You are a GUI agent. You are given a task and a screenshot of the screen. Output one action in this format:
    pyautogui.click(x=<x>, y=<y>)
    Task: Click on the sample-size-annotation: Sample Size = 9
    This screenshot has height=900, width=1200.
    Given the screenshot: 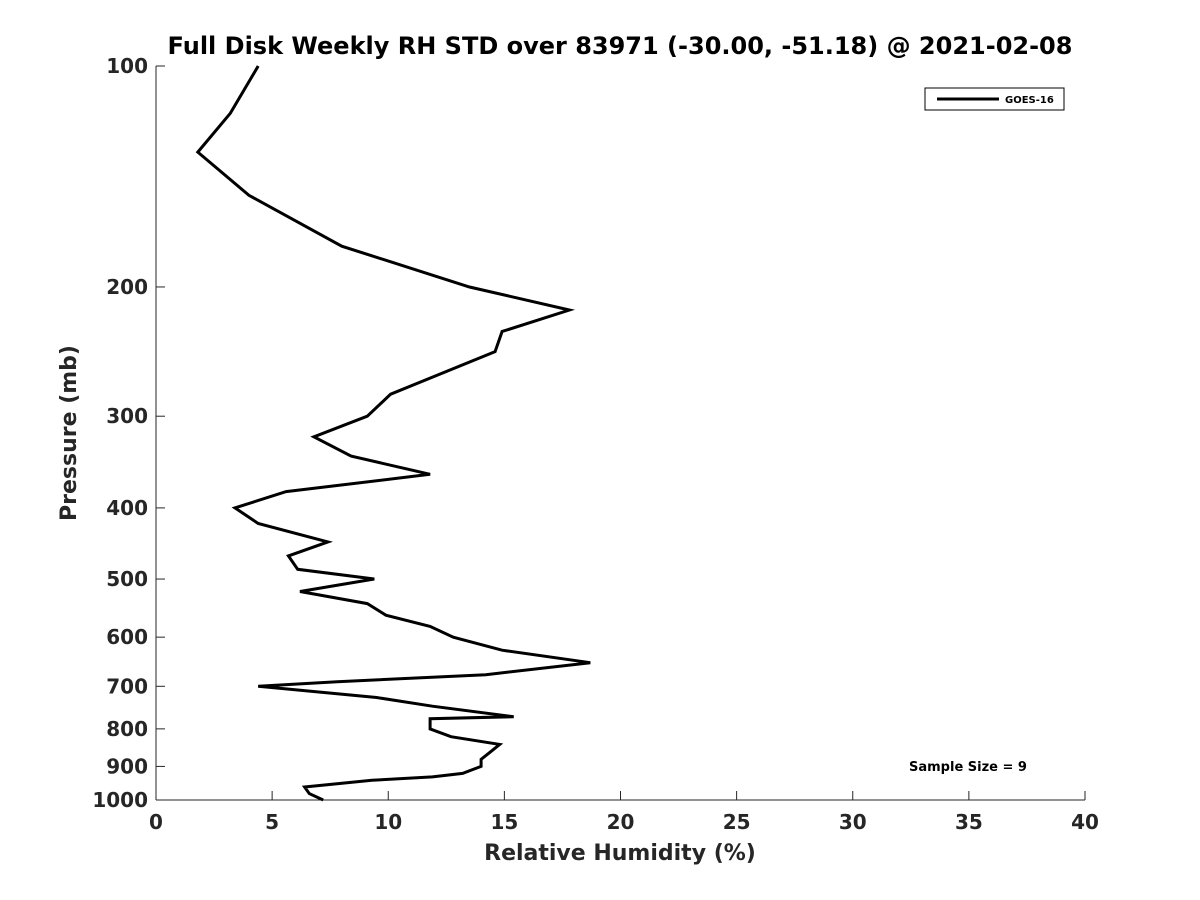 What is the action you would take?
    pyautogui.click(x=968, y=767)
    